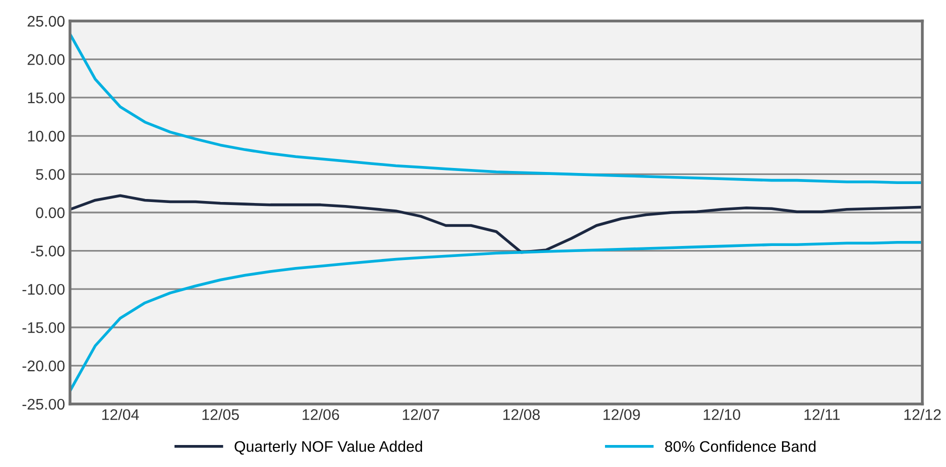  What do you see at coordinates (46, 21) in the screenshot?
I see `y-tick-label: 25.00` at bounding box center [46, 21].